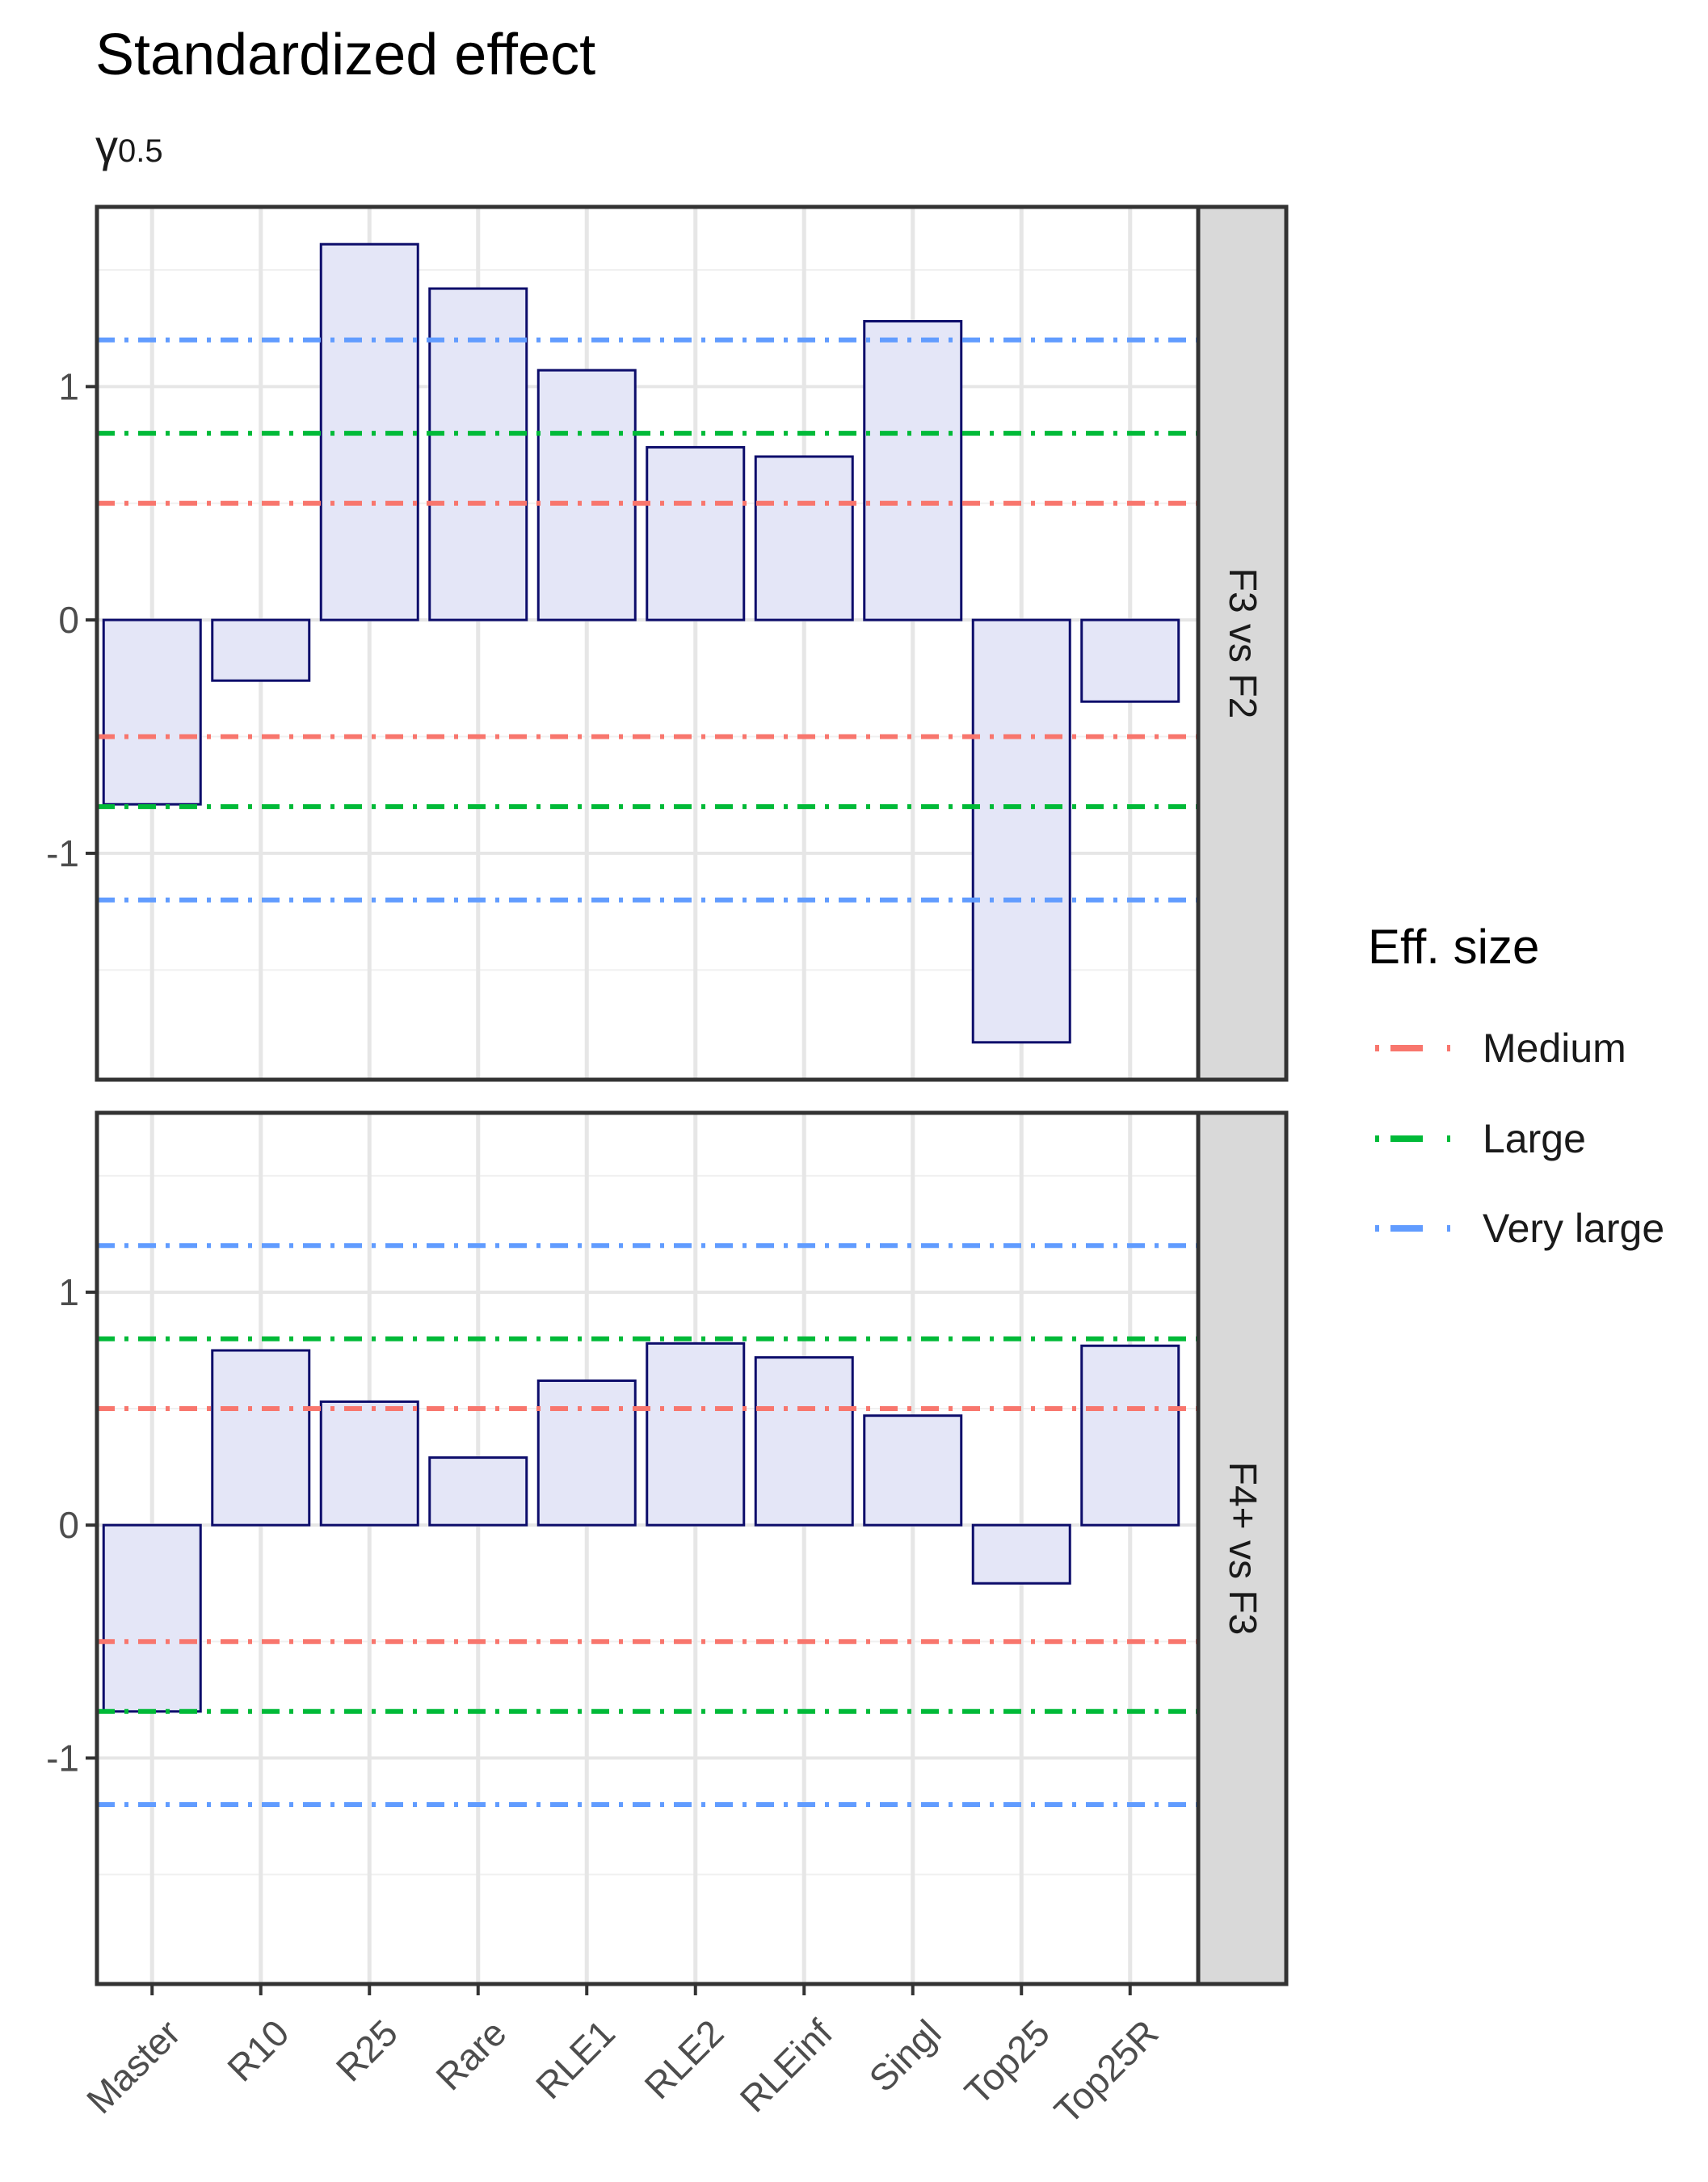 This screenshot has width=1708, height=2182. Describe the element at coordinates (683, 2059) in the screenshot. I see `x-tick-label-rle2: RLE2` at that location.